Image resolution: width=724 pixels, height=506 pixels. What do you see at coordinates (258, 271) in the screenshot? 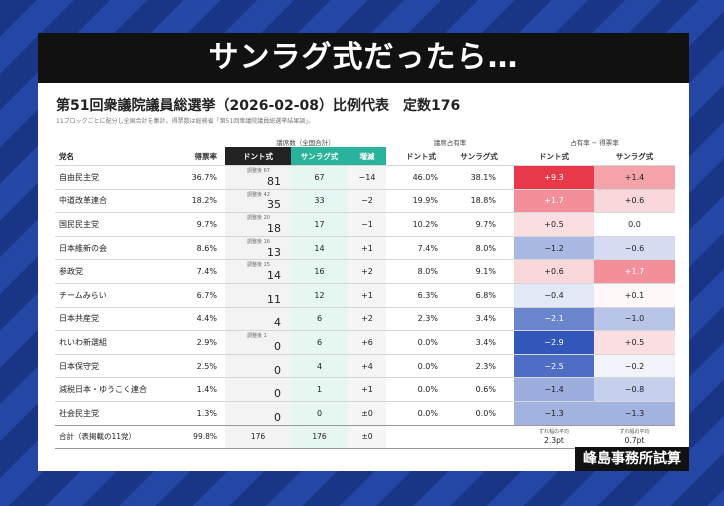
I see `dhondt-seats-cell: 調整後 15 14` at bounding box center [258, 271].